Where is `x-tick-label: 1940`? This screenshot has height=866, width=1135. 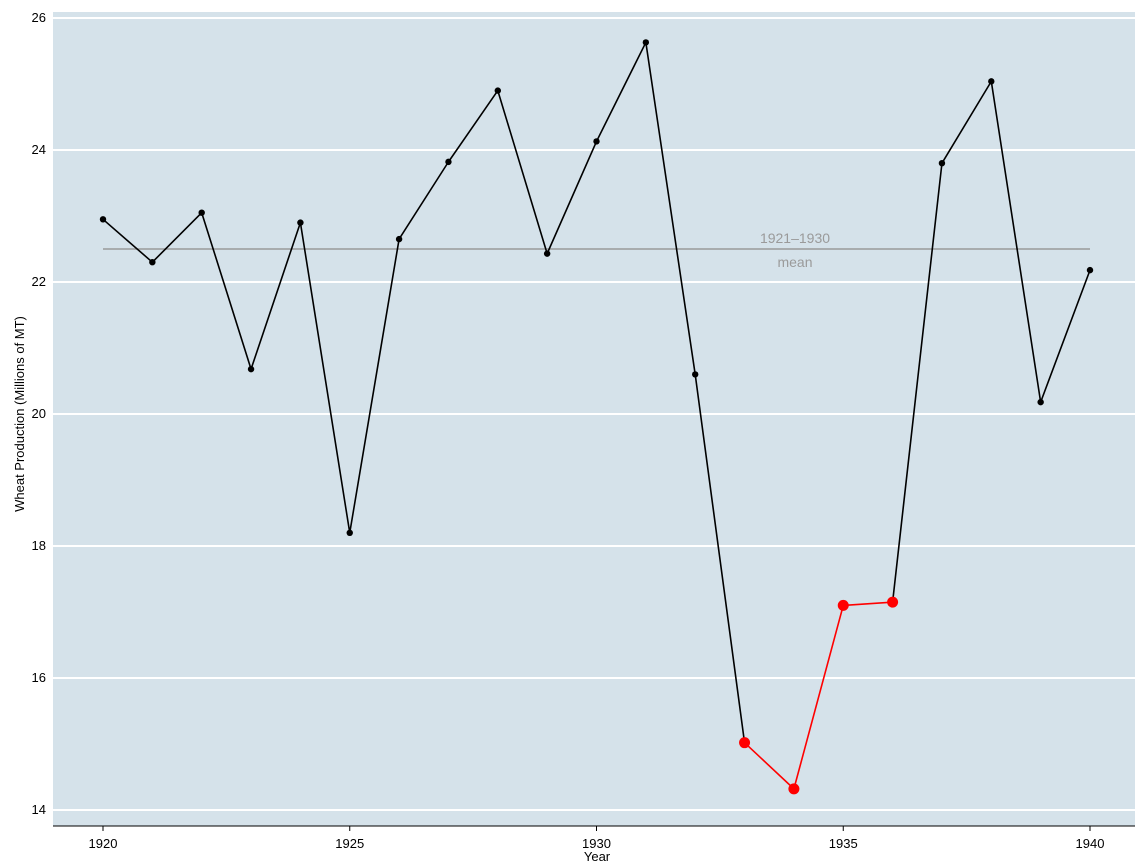
x-tick-label: 1940 is located at coordinates (1090, 843).